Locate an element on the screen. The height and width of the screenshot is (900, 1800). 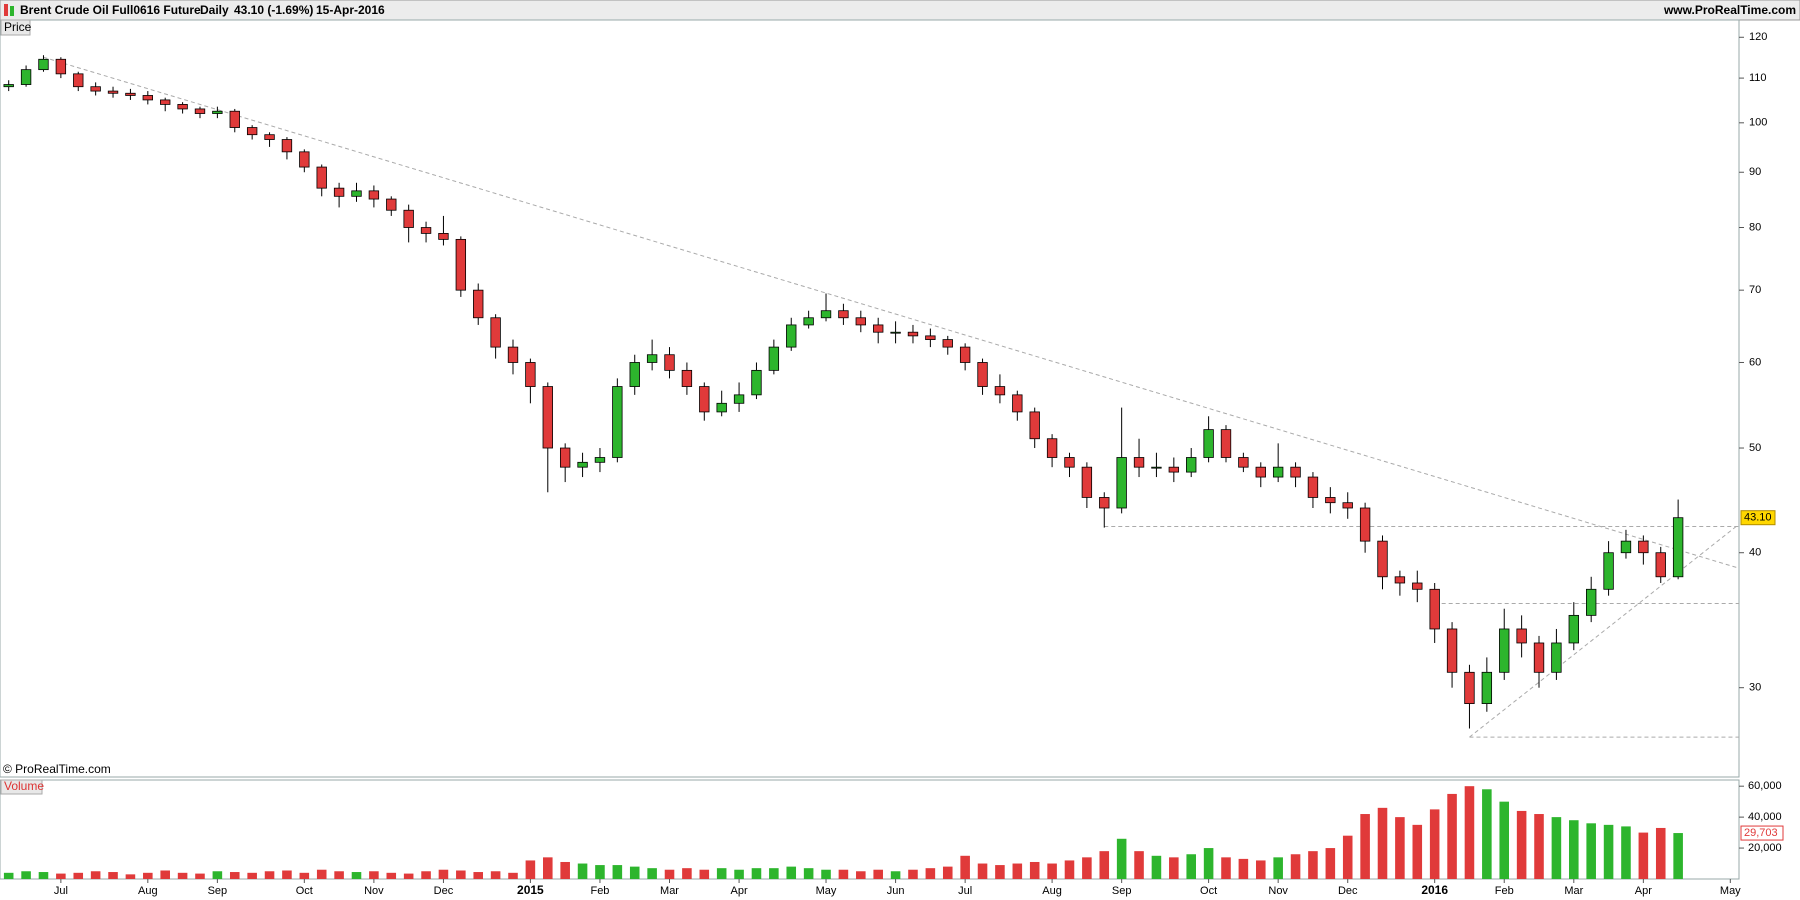
panel-label: Volume is located at coordinates (24, 786).